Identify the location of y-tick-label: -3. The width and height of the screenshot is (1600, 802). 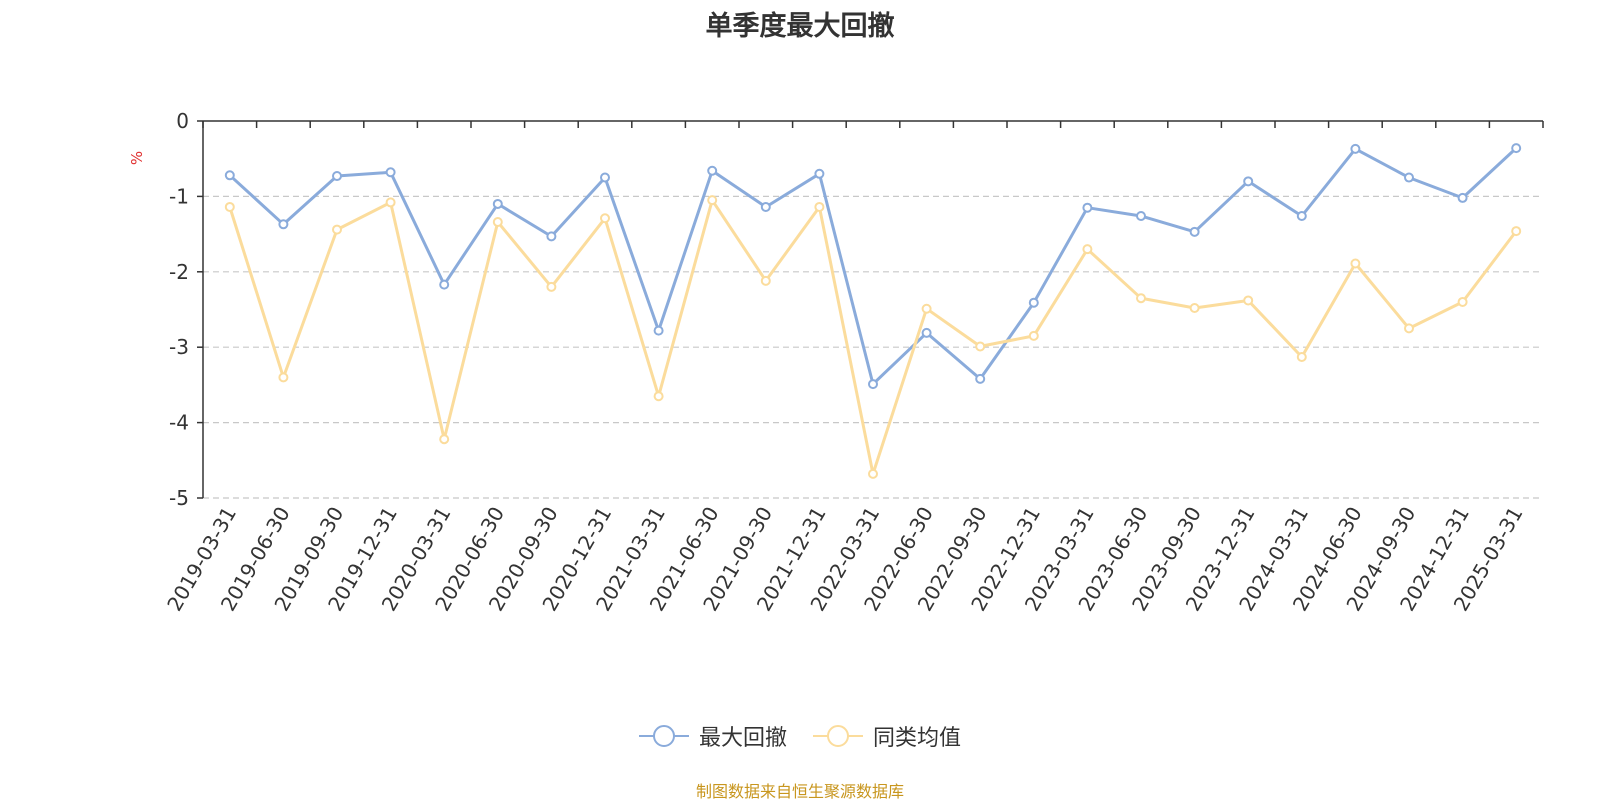
(179, 347).